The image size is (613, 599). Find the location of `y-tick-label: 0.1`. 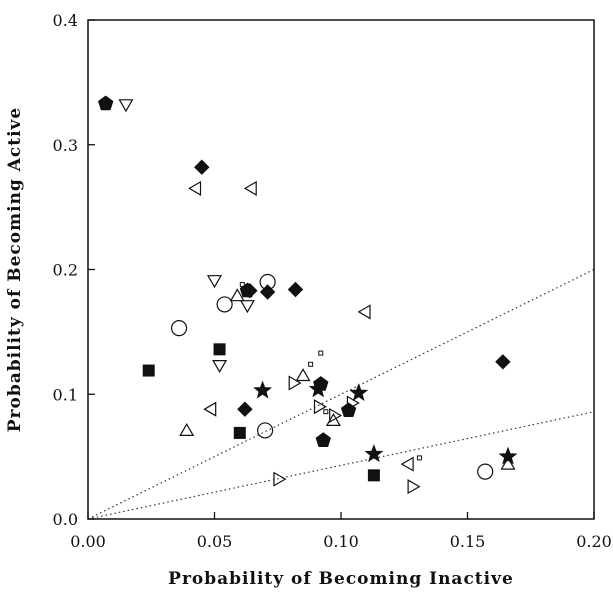

y-tick-label: 0.1 is located at coordinates (65, 394).